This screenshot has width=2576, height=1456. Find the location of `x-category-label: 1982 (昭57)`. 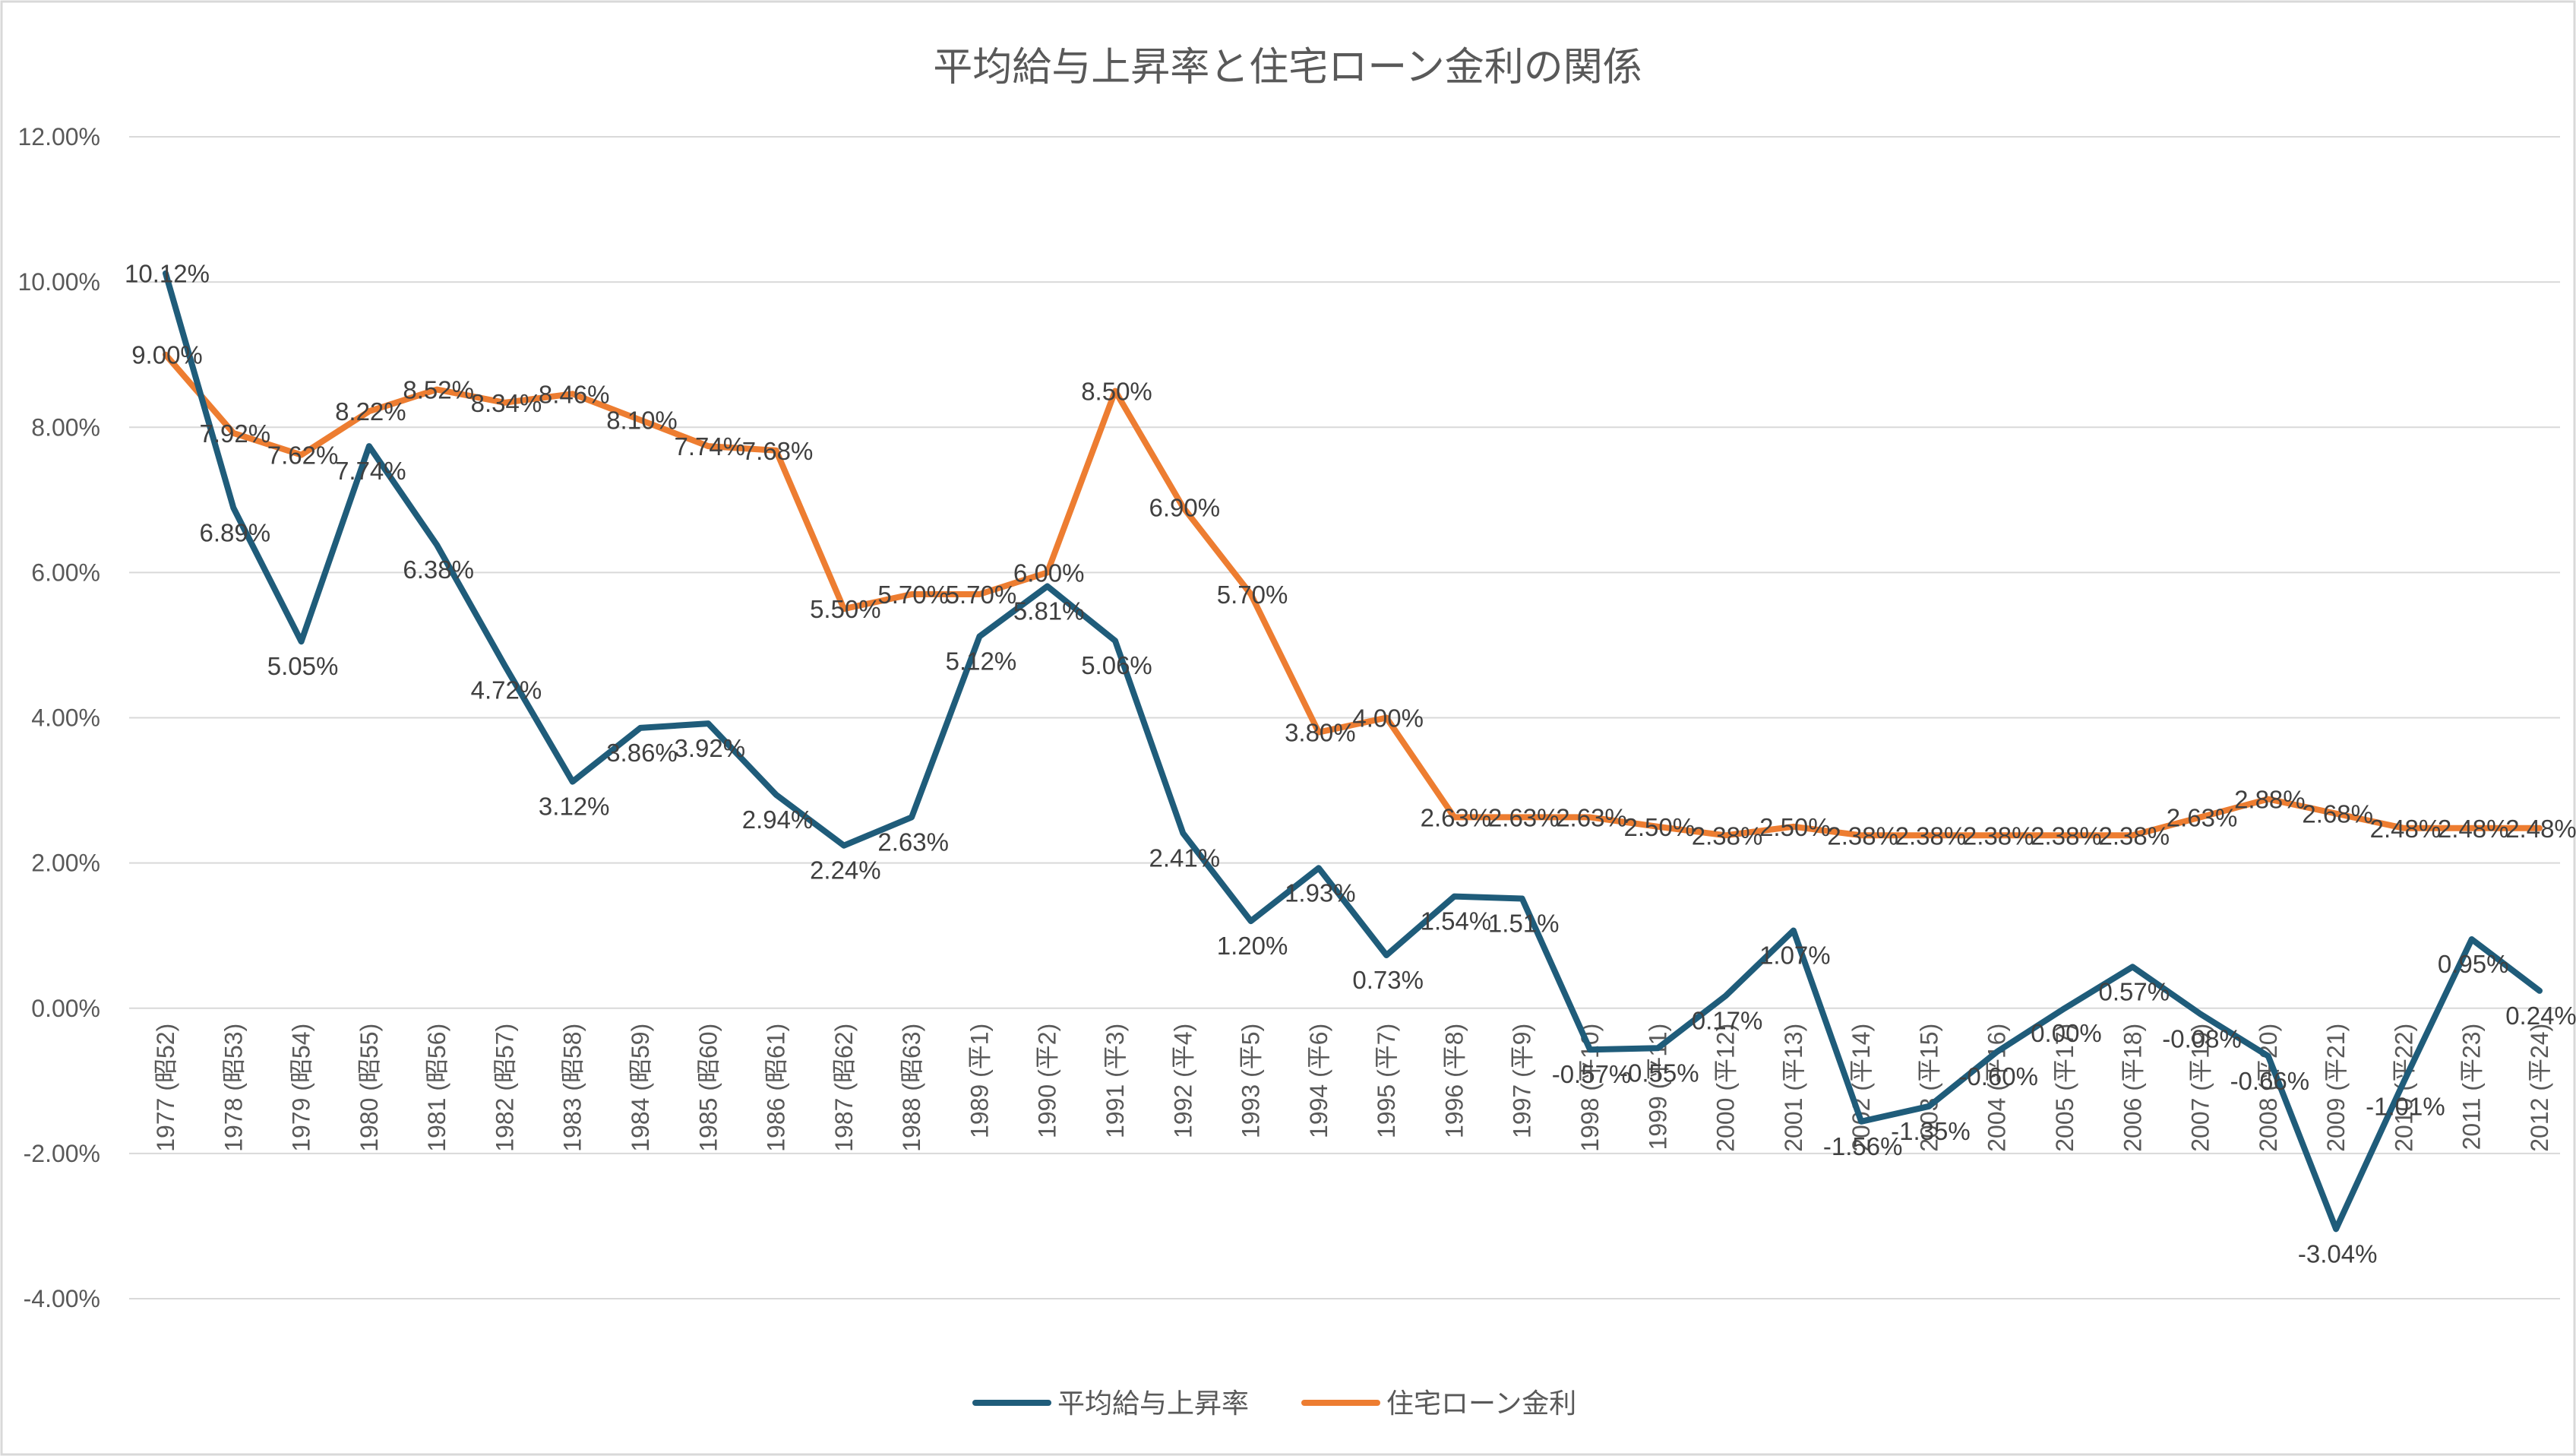

x-category-label: 1982 (昭57) is located at coordinates (504, 1088).